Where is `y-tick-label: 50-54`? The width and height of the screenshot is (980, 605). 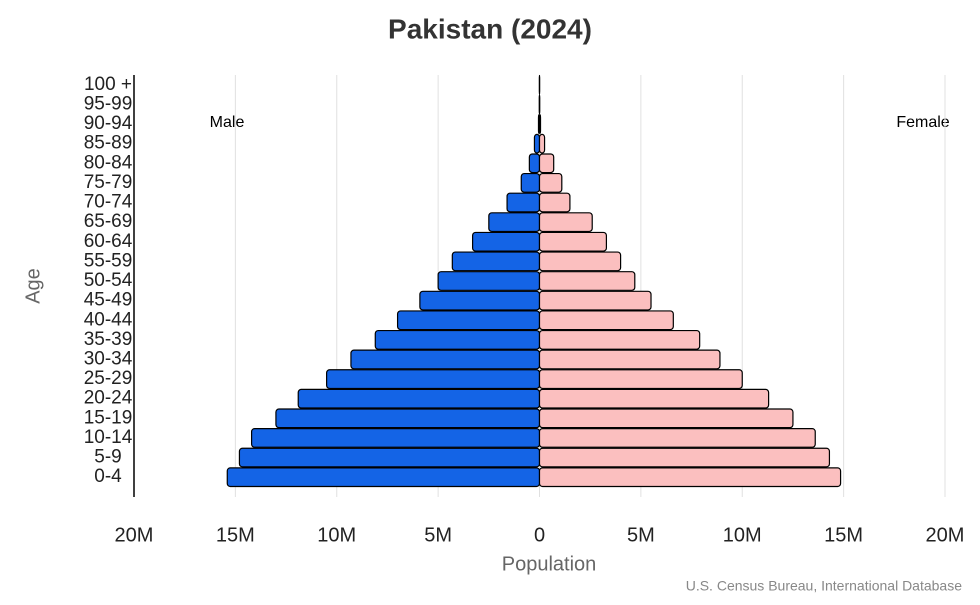 y-tick-label: 50-54 is located at coordinates (108, 280).